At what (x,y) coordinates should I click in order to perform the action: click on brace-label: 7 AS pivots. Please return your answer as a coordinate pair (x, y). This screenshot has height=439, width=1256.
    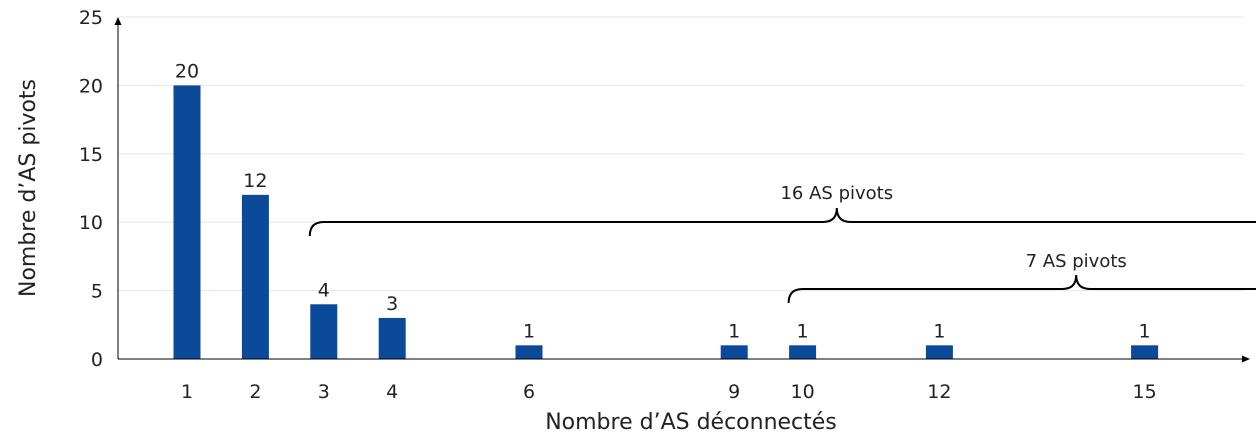
    Looking at the image, I should click on (1076, 261).